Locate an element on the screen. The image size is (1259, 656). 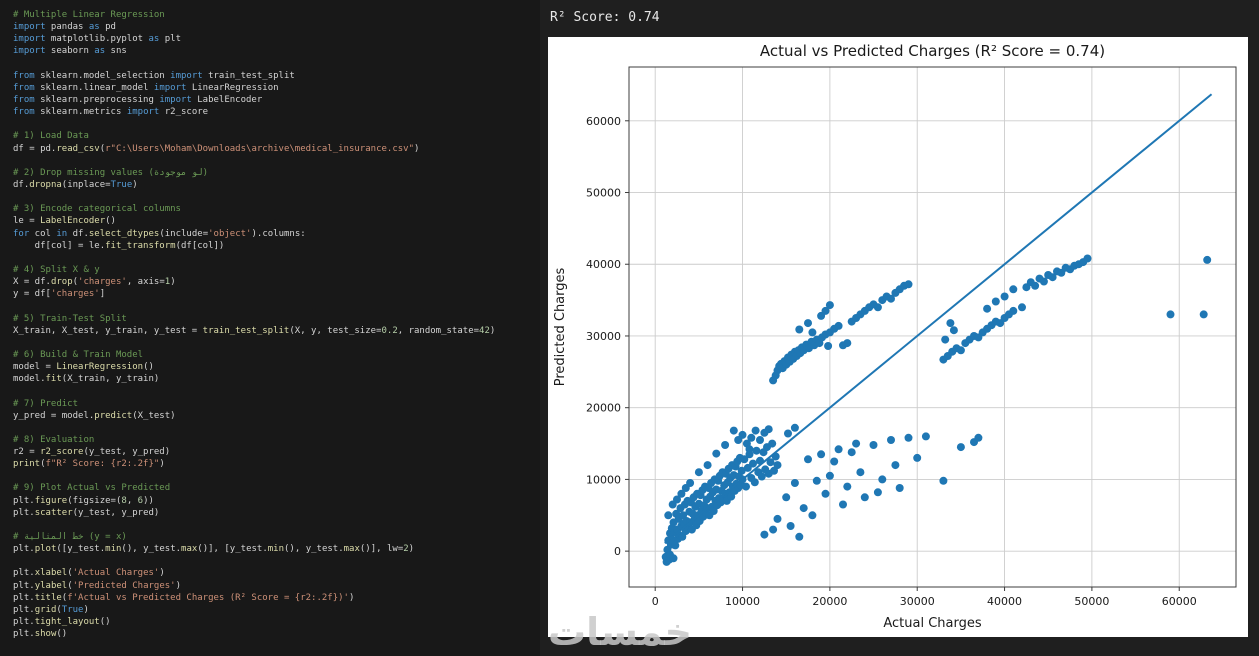
code-line: # 6) Build & Train Model is located at coordinates (273, 355).